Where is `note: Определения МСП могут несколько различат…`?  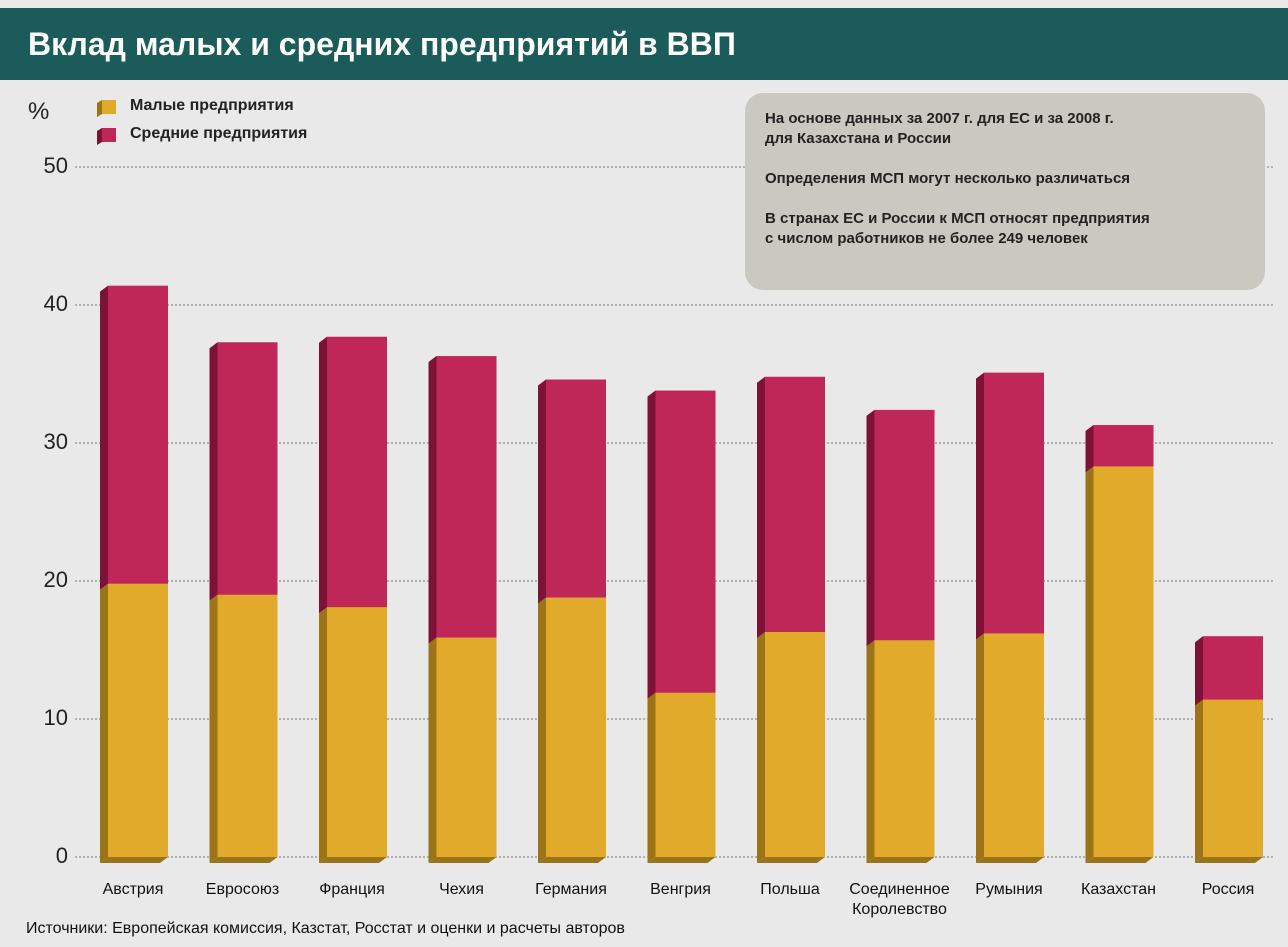
note: Определения МСП могут несколько различат… is located at coordinates (1005, 179).